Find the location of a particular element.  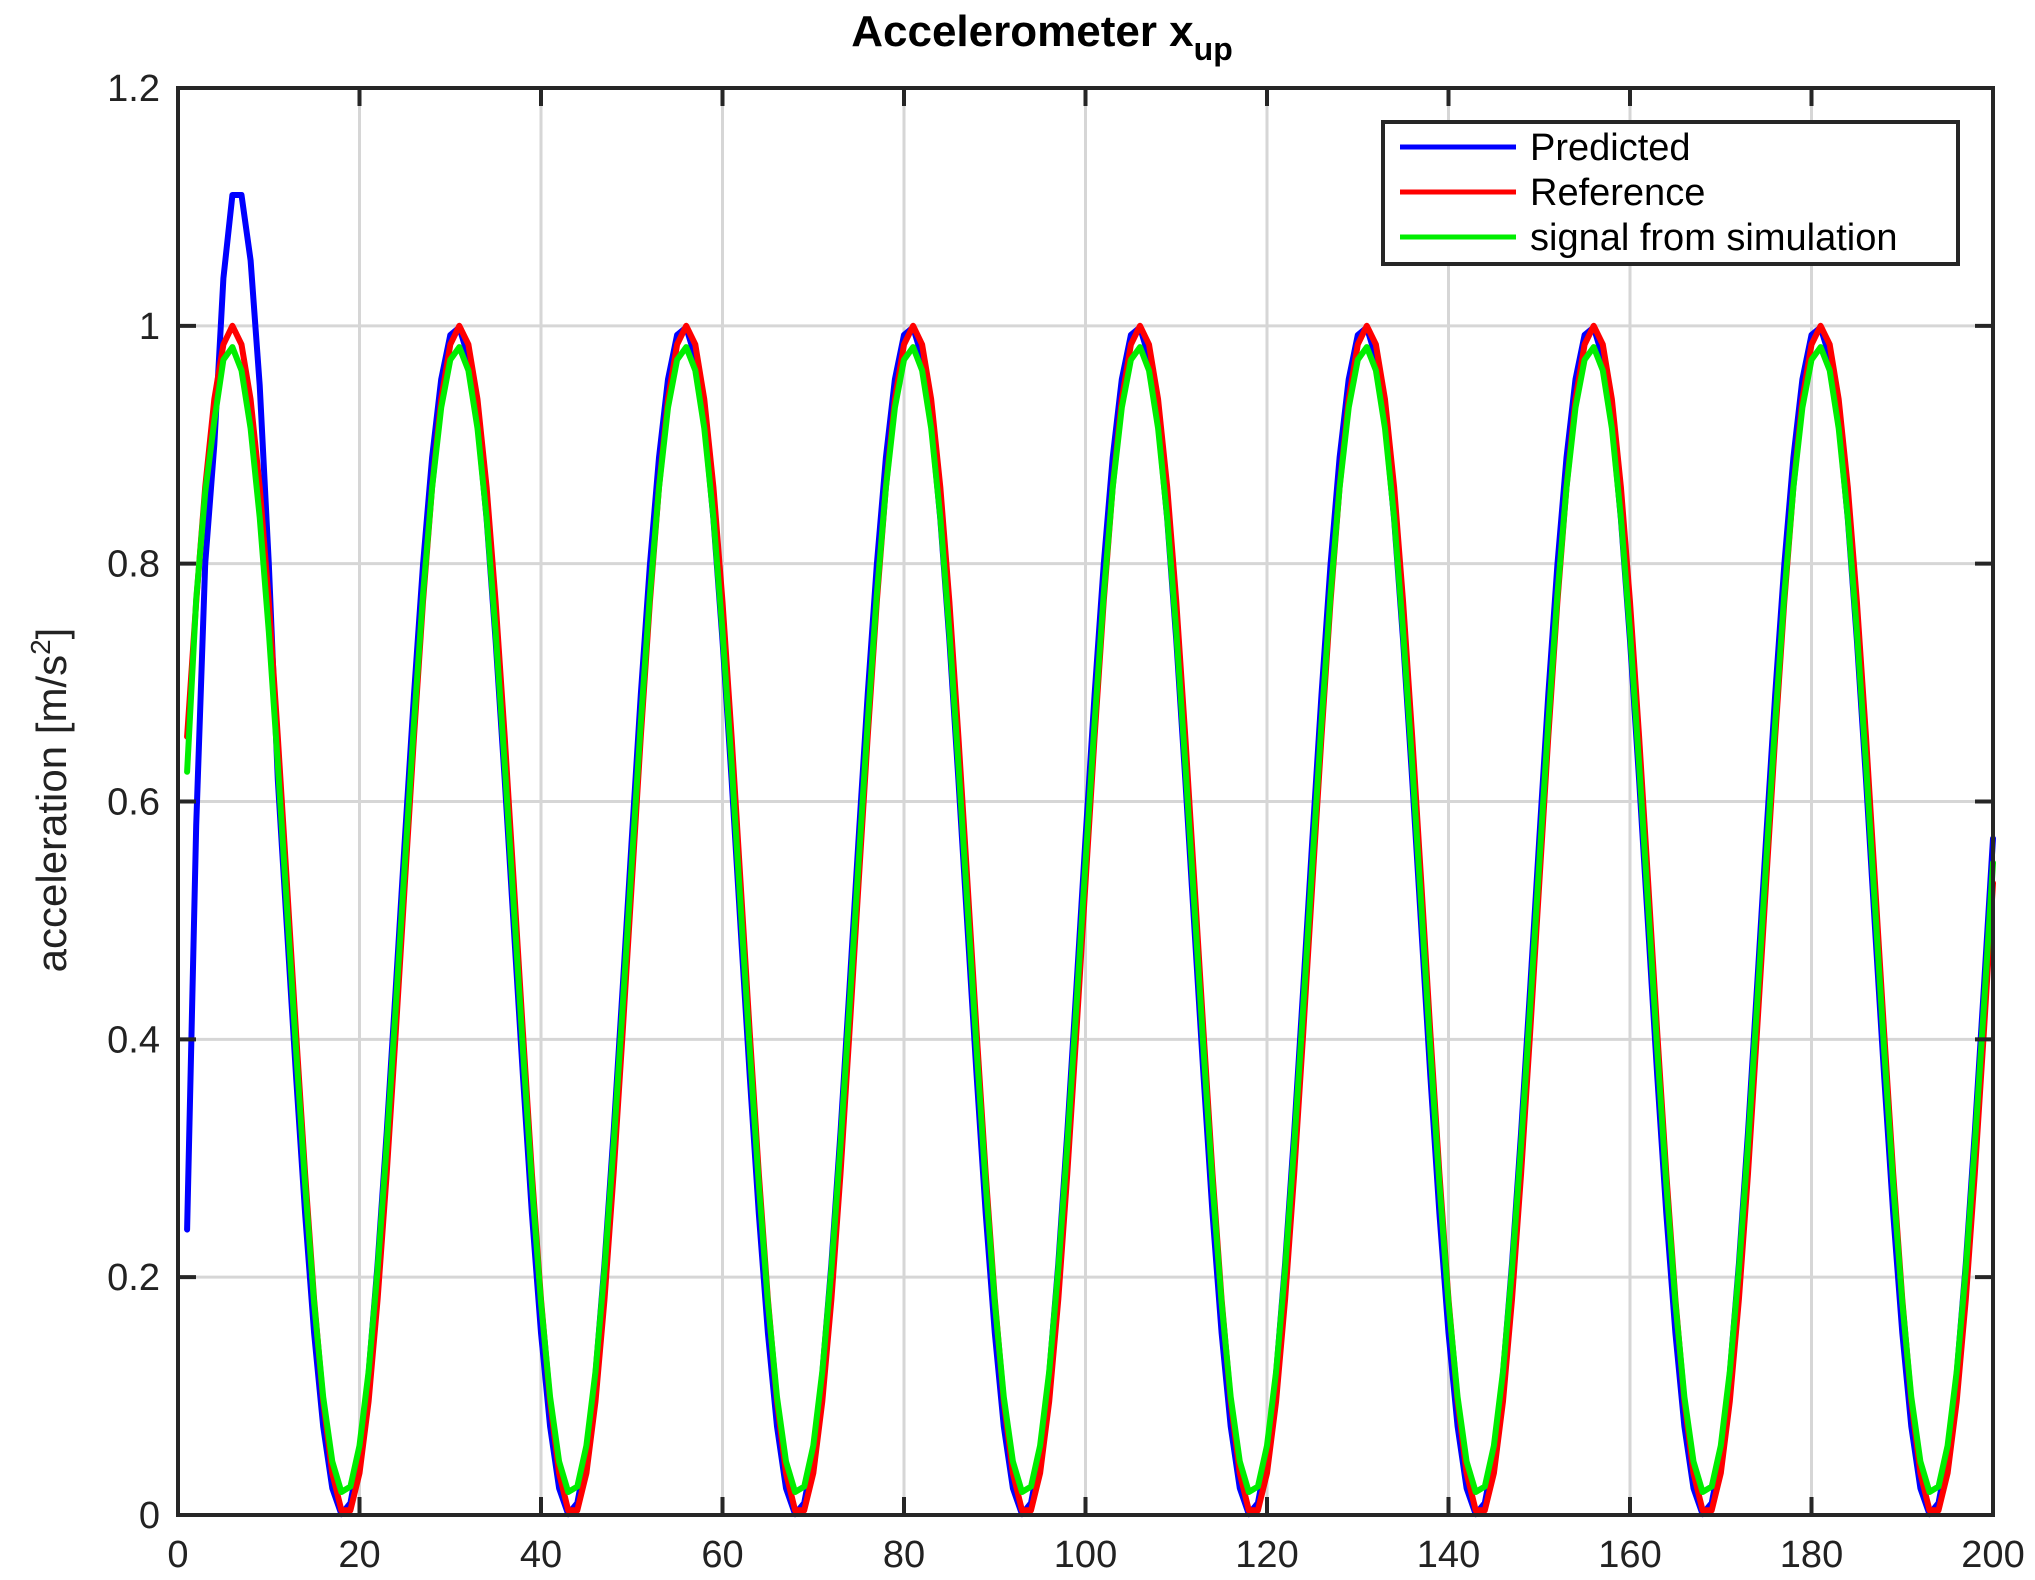

y-tick-label: 0.2 is located at coordinates (133, 1278).